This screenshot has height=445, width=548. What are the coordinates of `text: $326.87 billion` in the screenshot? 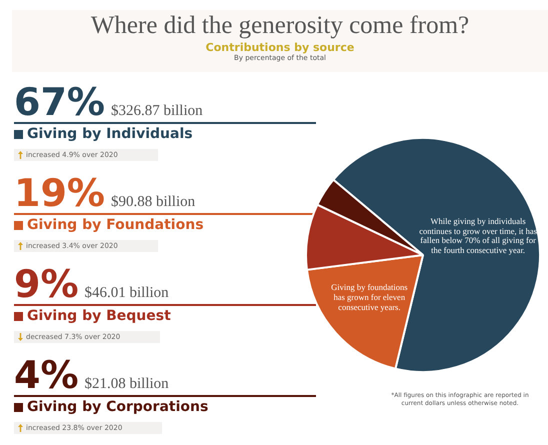 It's located at (156, 111).